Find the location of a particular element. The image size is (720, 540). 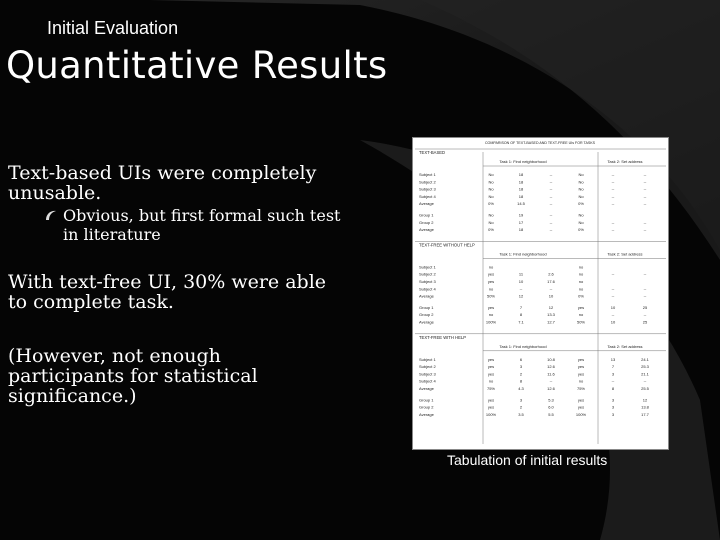

table-cell: Group 1 is located at coordinates (426, 307).